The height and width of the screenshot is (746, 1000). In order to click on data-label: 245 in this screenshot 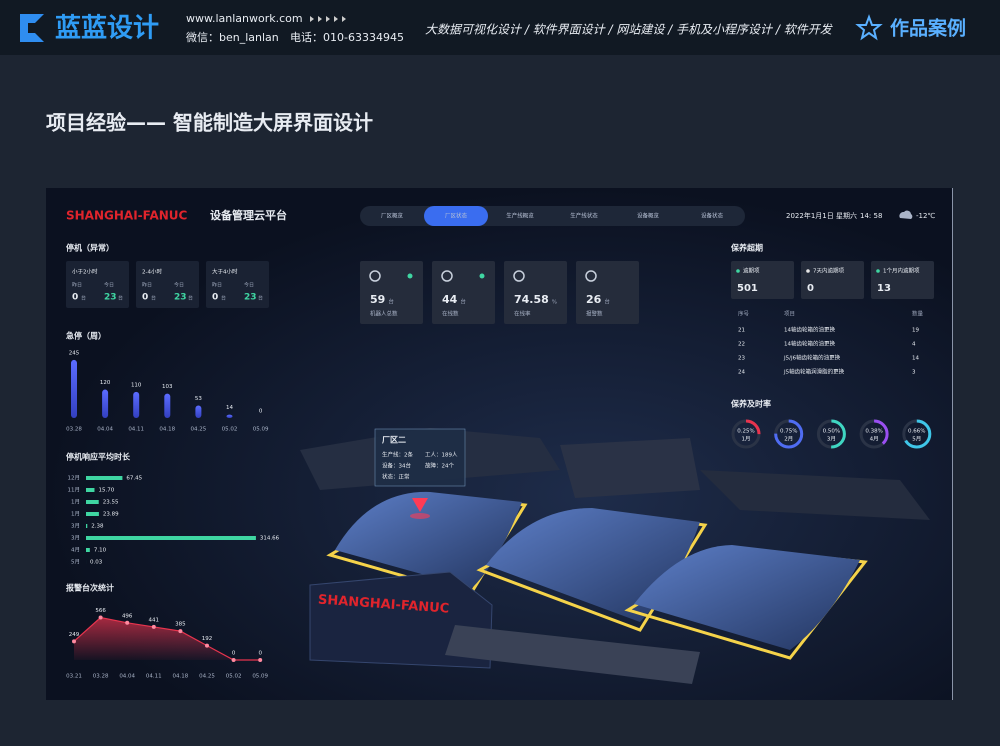, I will do `click(74, 353)`.